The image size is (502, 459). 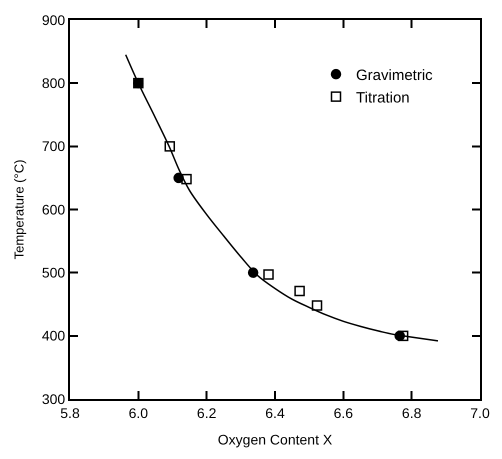 What do you see at coordinates (54, 209) in the screenshot?
I see `y-tick-label: 600` at bounding box center [54, 209].